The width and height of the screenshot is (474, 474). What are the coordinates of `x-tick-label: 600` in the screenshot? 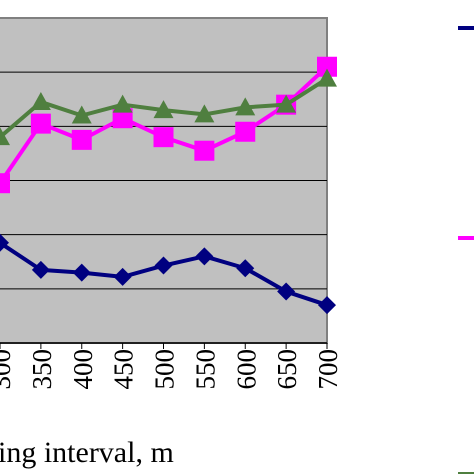 It's located at (246, 369).